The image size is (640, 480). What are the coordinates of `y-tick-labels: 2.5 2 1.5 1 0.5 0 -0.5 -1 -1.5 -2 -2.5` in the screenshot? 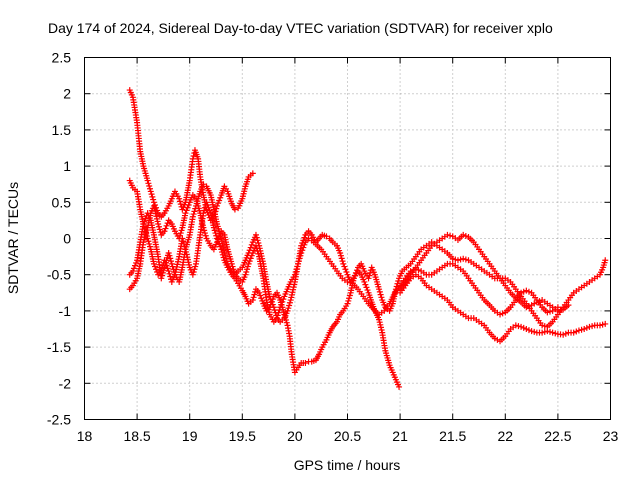 It's located at (59, 239).